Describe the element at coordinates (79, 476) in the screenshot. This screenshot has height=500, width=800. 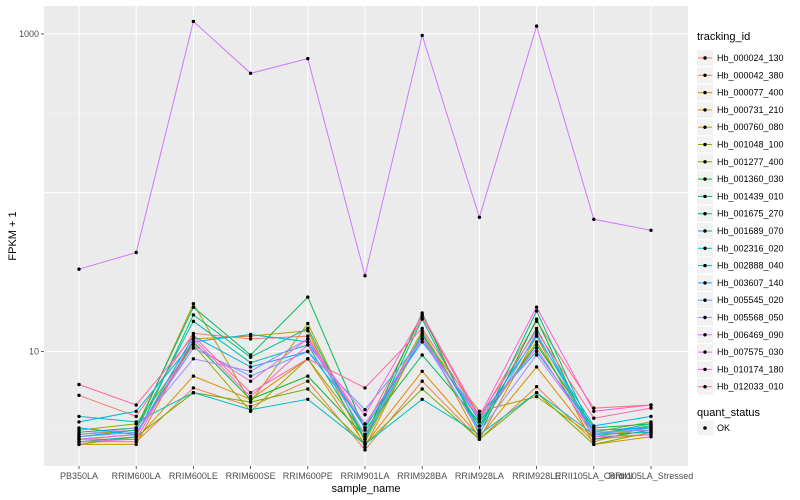
I see `x-tick-label: PB350LA` at that location.